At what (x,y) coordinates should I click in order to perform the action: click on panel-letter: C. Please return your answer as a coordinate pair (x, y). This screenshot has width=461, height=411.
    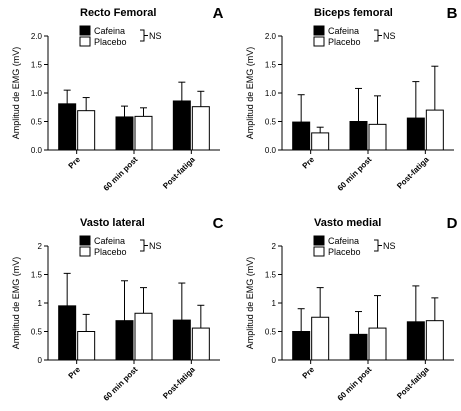
    Looking at the image, I should click on (218, 223).